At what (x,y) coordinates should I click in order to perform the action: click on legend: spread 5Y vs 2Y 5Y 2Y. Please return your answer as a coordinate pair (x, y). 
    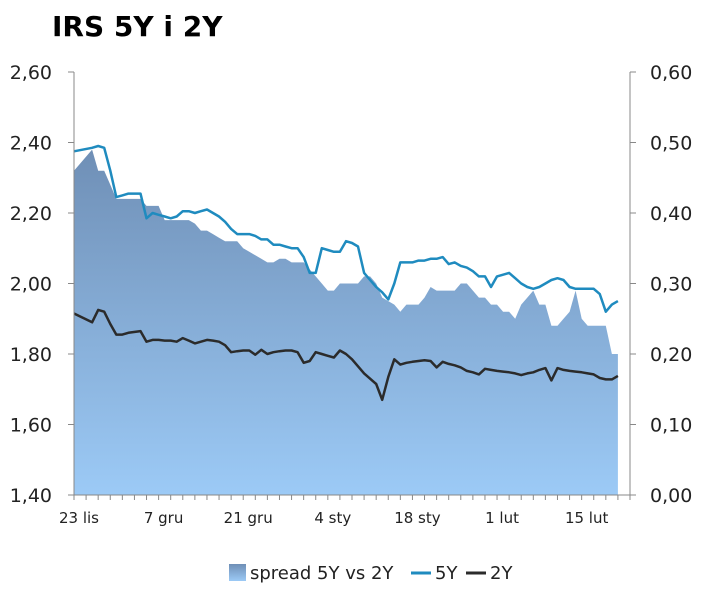
    Looking at the image, I should click on (371, 573).